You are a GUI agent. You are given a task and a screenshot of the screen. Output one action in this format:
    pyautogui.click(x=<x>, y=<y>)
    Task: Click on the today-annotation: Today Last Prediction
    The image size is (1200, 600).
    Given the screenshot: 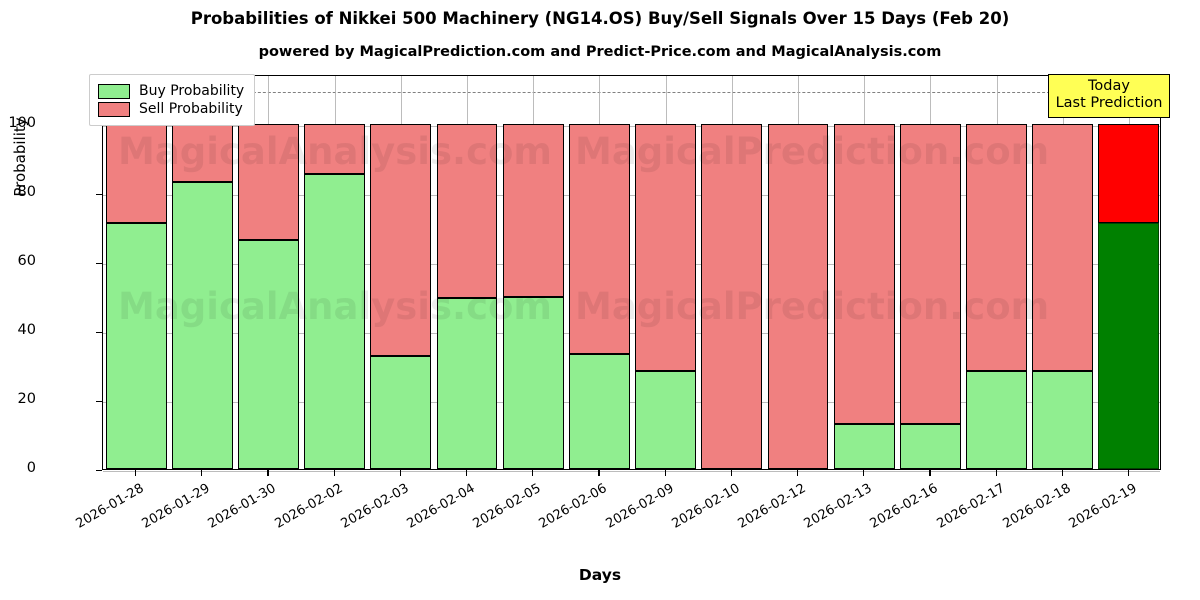 What is the action you would take?
    pyautogui.click(x=1109, y=96)
    